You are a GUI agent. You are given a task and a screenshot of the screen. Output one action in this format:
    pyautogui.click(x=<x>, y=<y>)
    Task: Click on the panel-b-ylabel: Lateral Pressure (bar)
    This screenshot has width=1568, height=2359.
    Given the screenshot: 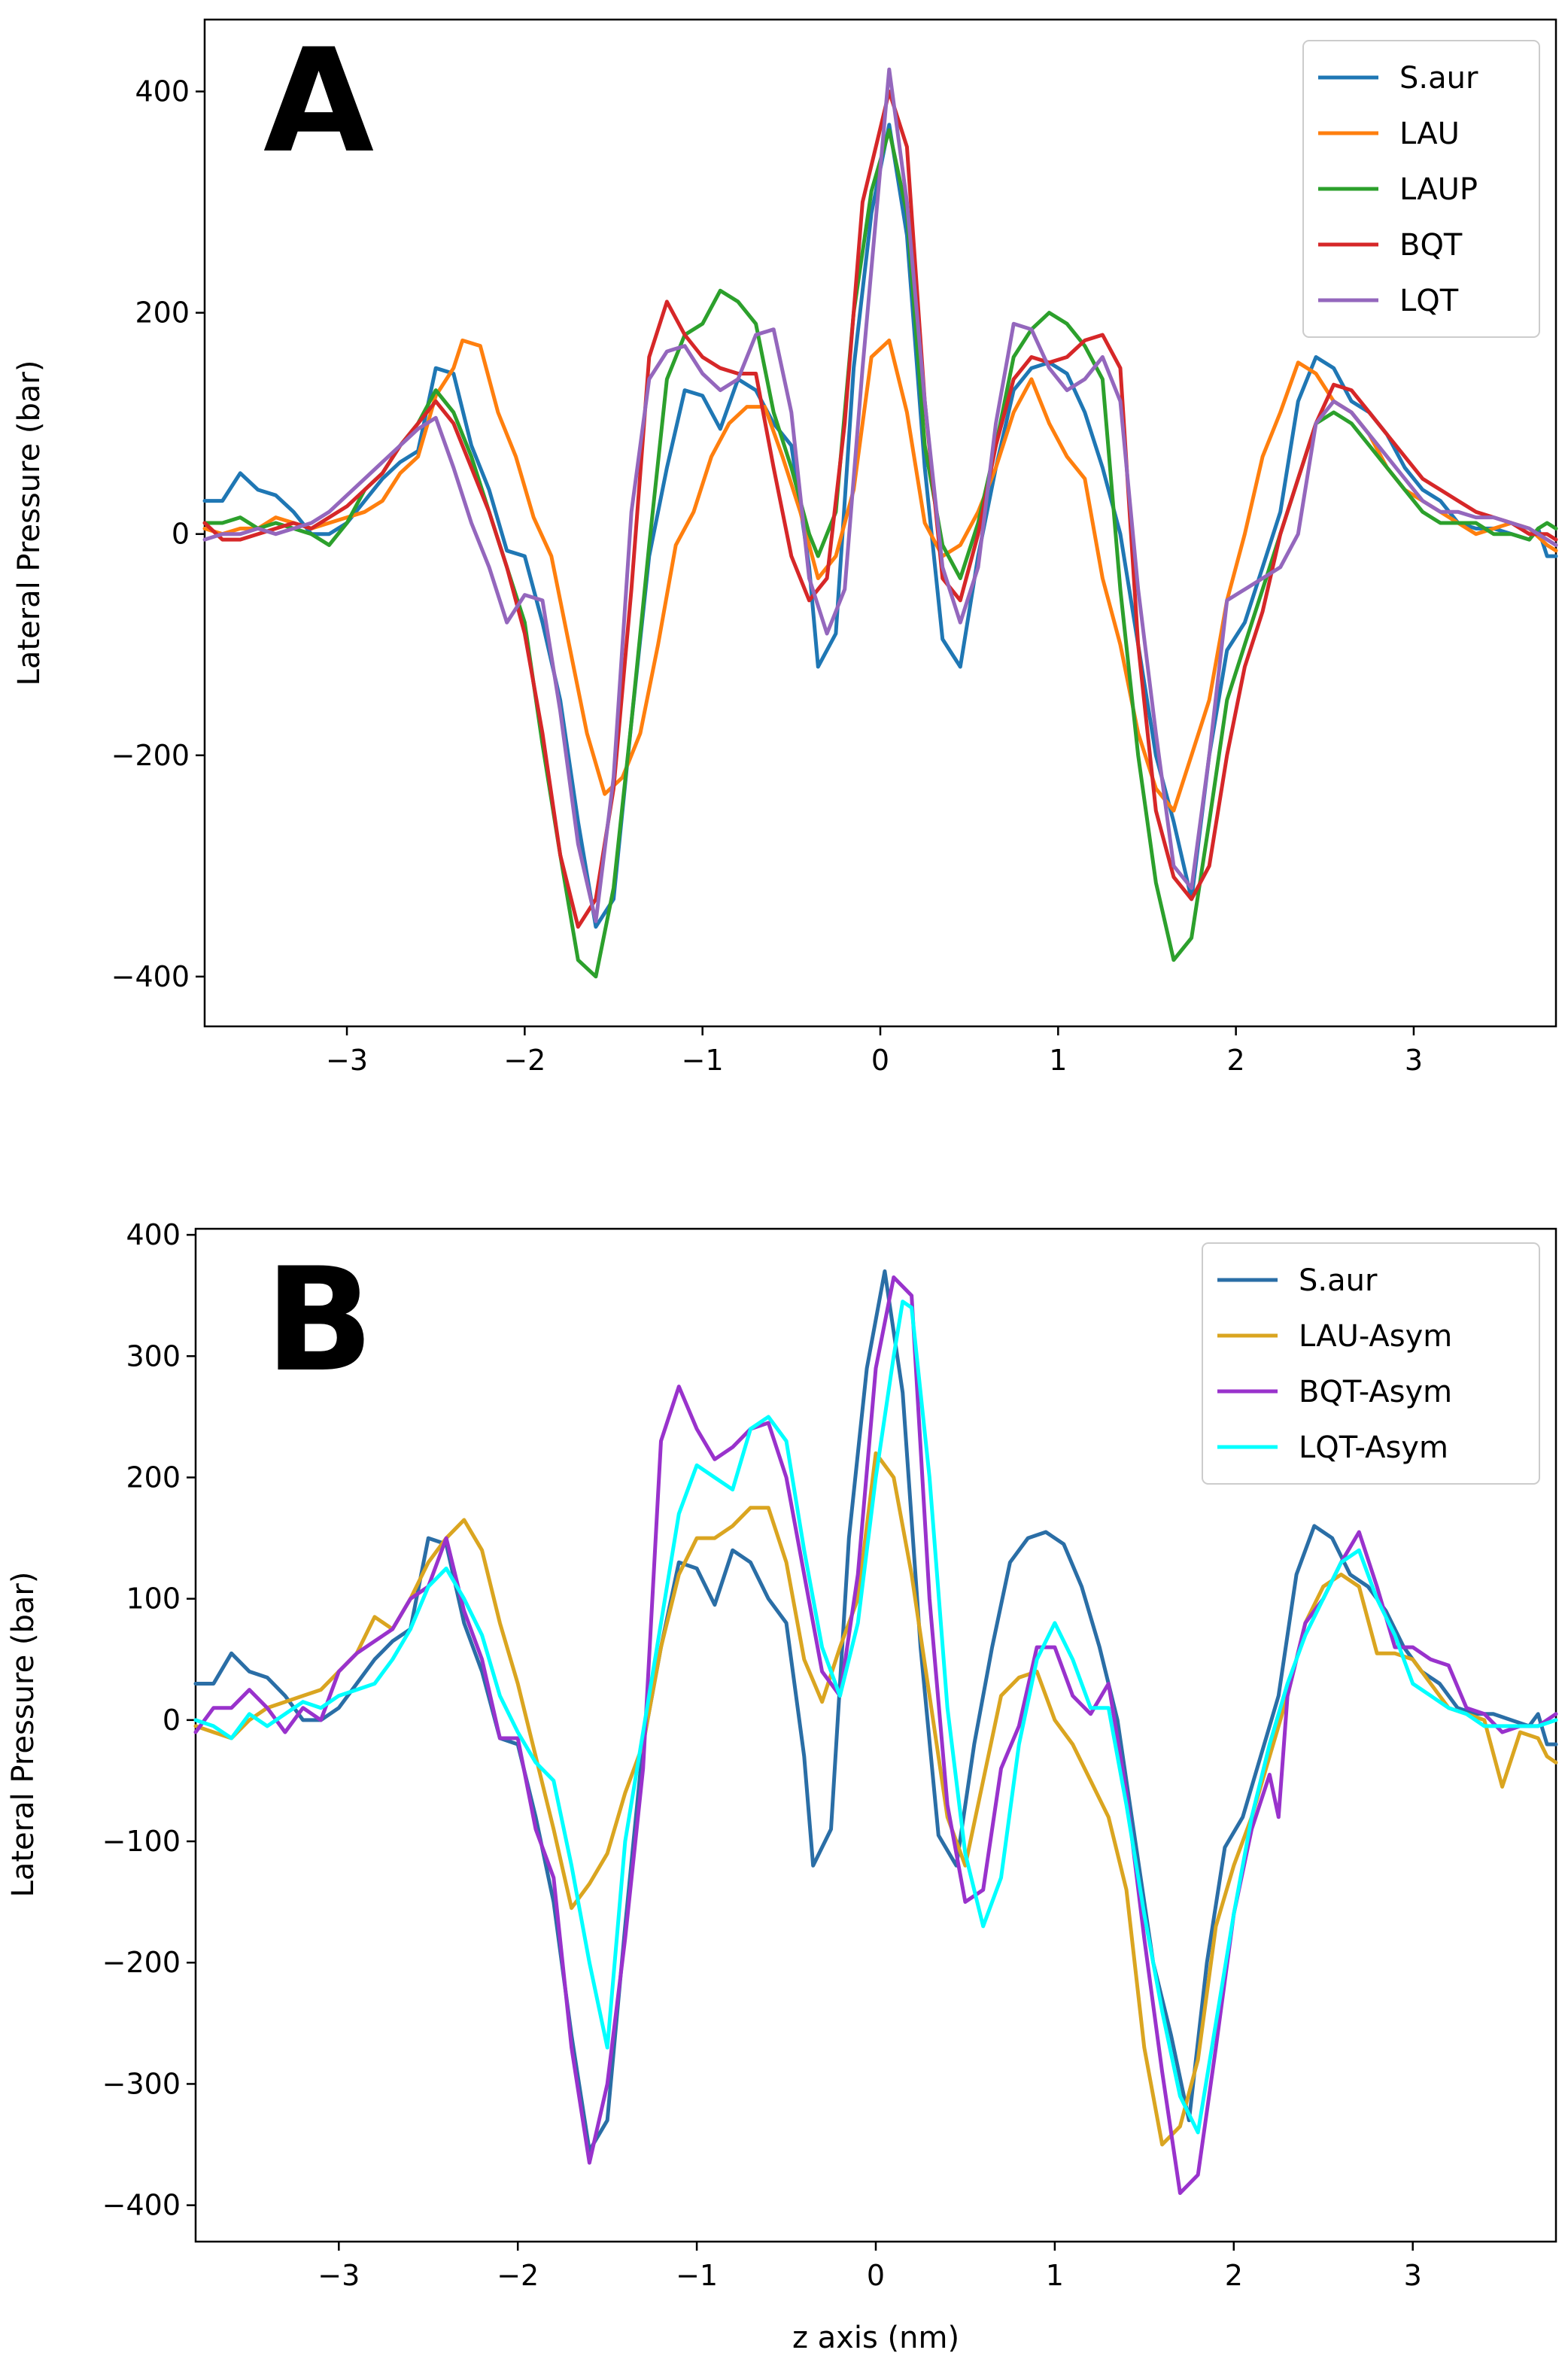 What is the action you would take?
    pyautogui.click(x=23, y=1735)
    